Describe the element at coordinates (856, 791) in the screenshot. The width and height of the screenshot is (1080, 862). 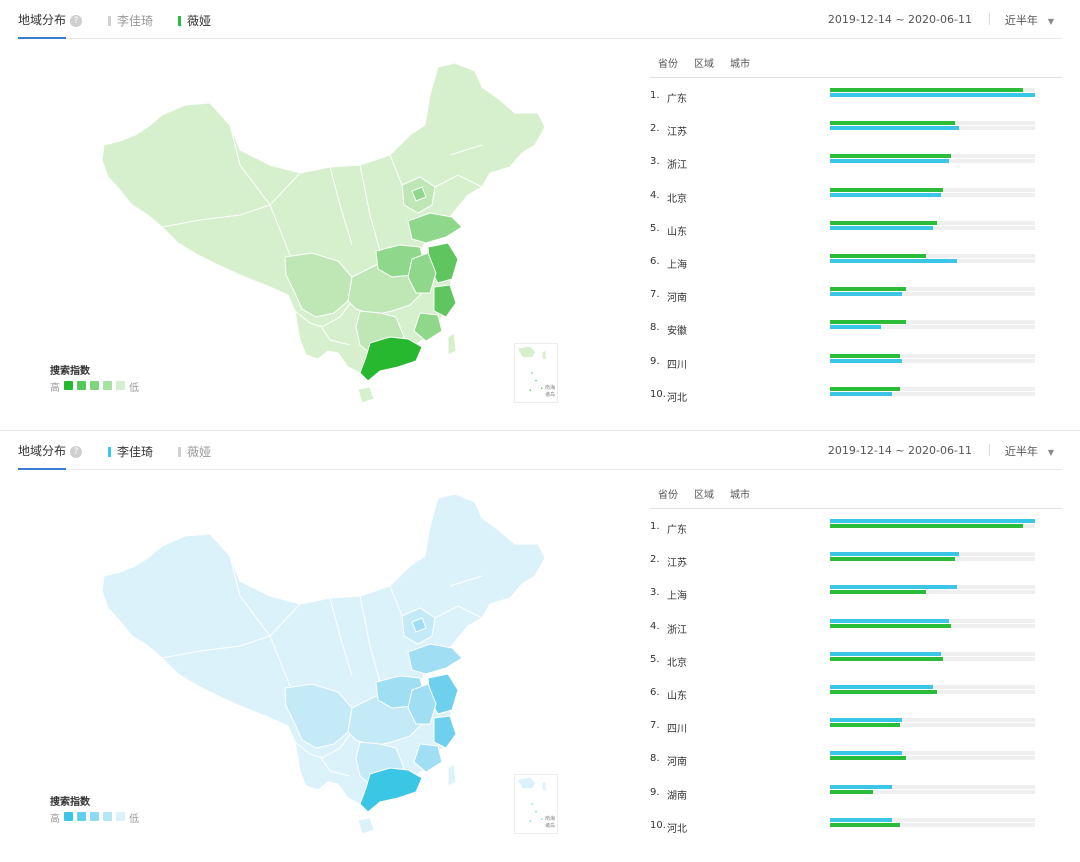
I see `ranking-row: 9. 湖南` at that location.